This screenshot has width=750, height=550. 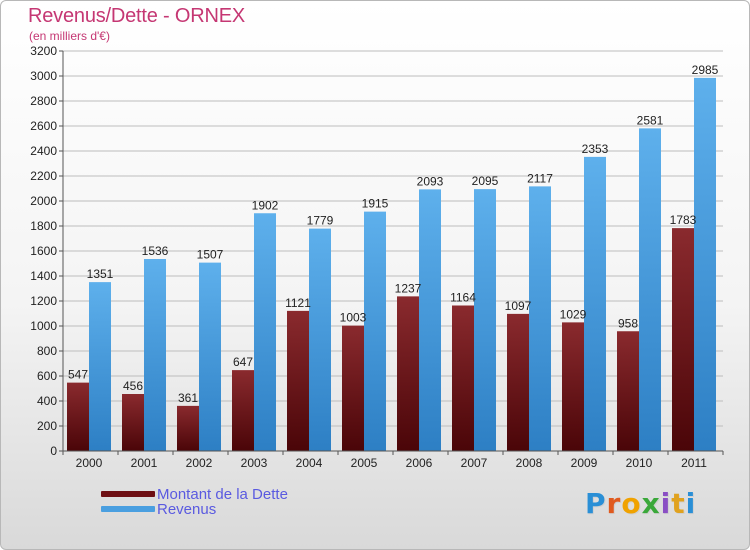 What do you see at coordinates (265, 332) in the screenshot?
I see `bar-revenus-2003` at bounding box center [265, 332].